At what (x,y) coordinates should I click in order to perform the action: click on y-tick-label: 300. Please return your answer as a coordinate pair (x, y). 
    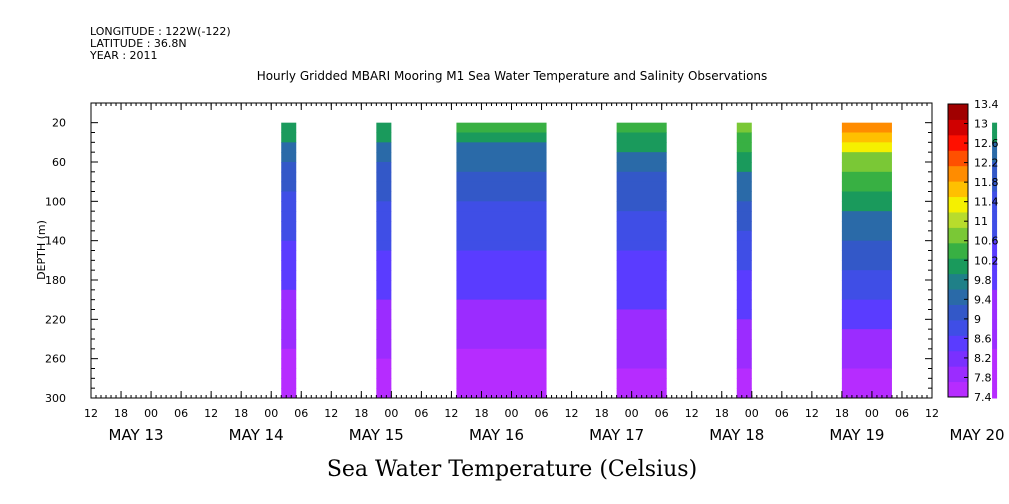
    Looking at the image, I should click on (55, 398).